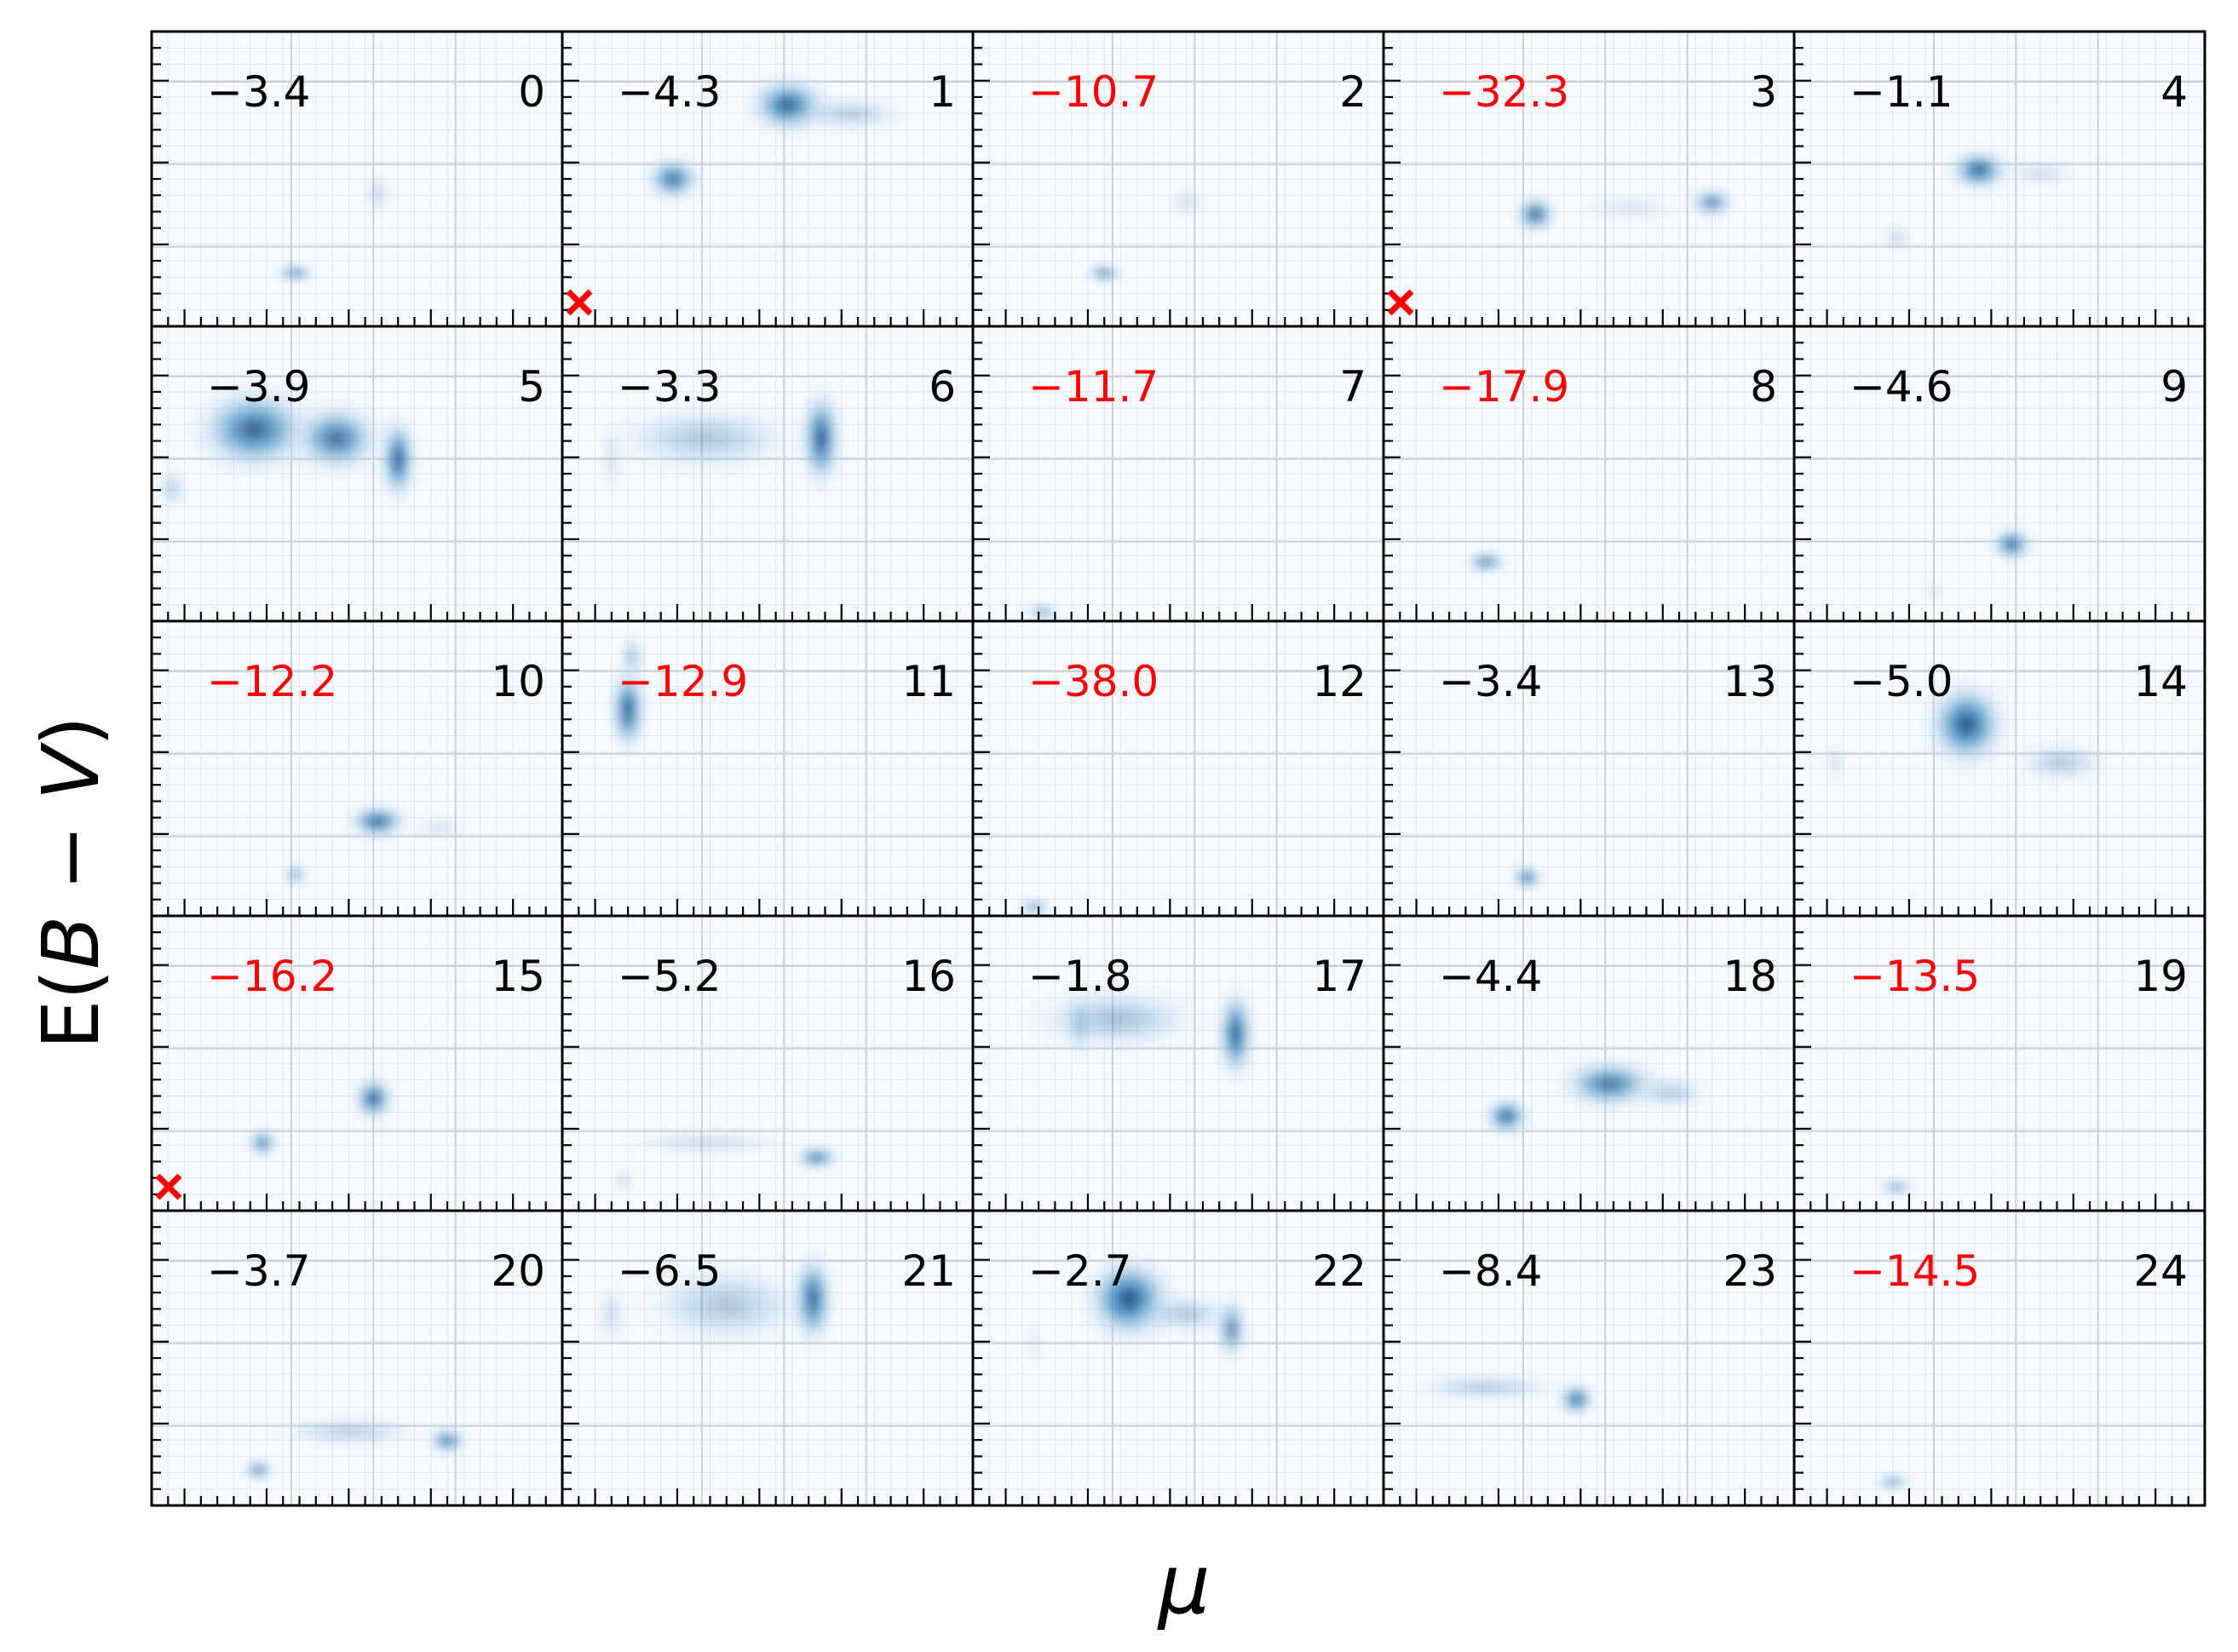 The image size is (2238, 1652). What do you see at coordinates (1490, 976) in the screenshot?
I see `panel-score: −4.4` at bounding box center [1490, 976].